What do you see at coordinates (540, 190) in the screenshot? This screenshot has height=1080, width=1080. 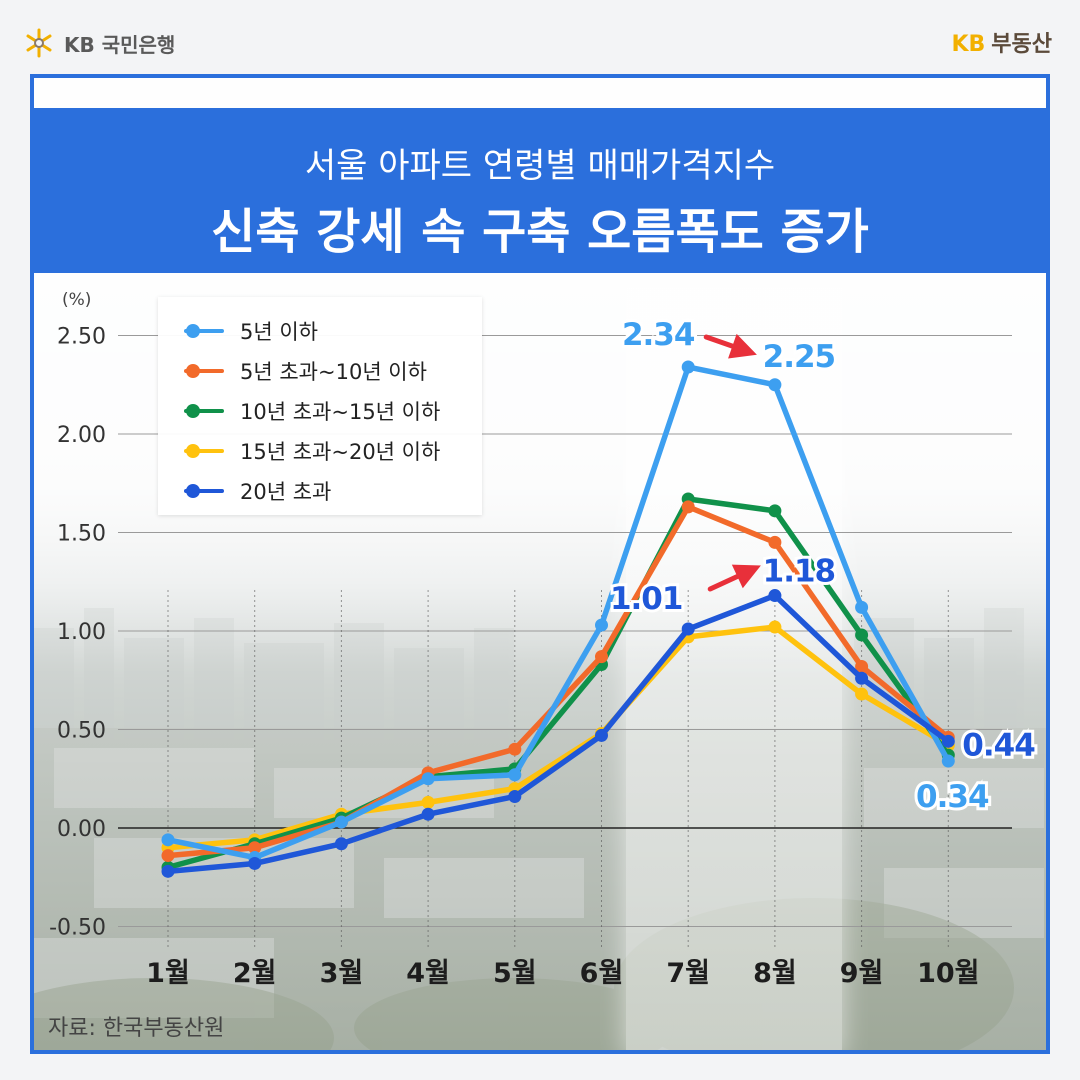 I see `title-banner: 서울 아파트 연령별 매매가격지수 신축 강세 속 구축 오름폭도 증가` at bounding box center [540, 190].